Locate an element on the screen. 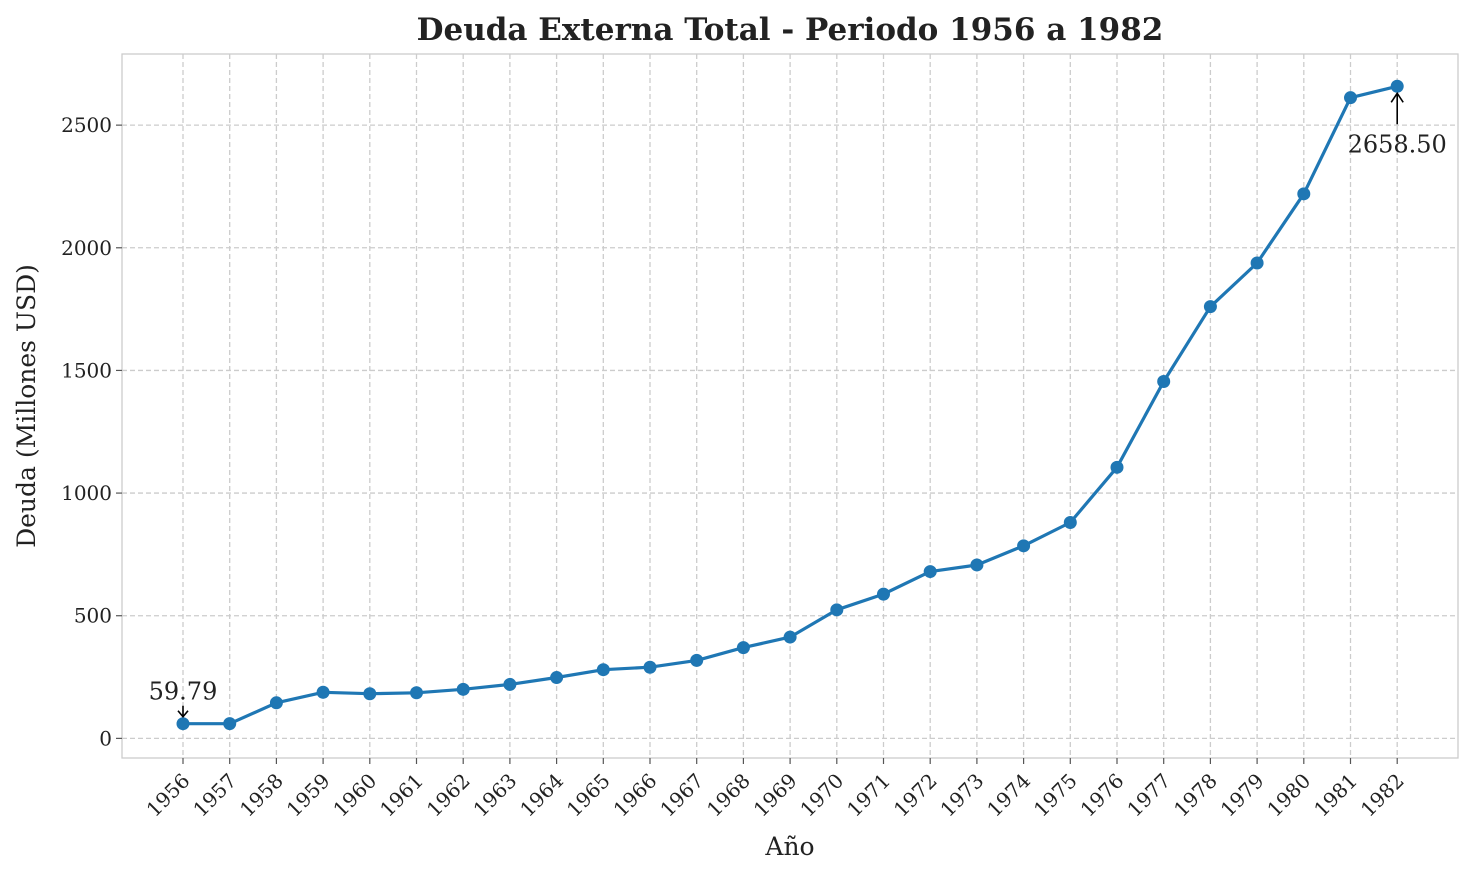 The height and width of the screenshot is (876, 1472). x-axis-label: Año is located at coordinates (789, 846).